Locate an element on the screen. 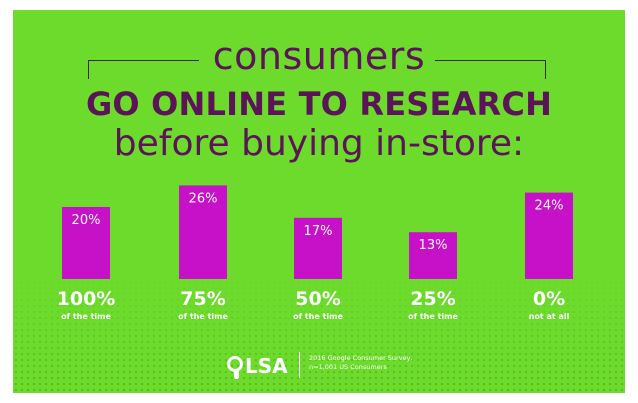 This screenshot has height=403, width=638. title-line-consumers: consumers is located at coordinates (319, 56).